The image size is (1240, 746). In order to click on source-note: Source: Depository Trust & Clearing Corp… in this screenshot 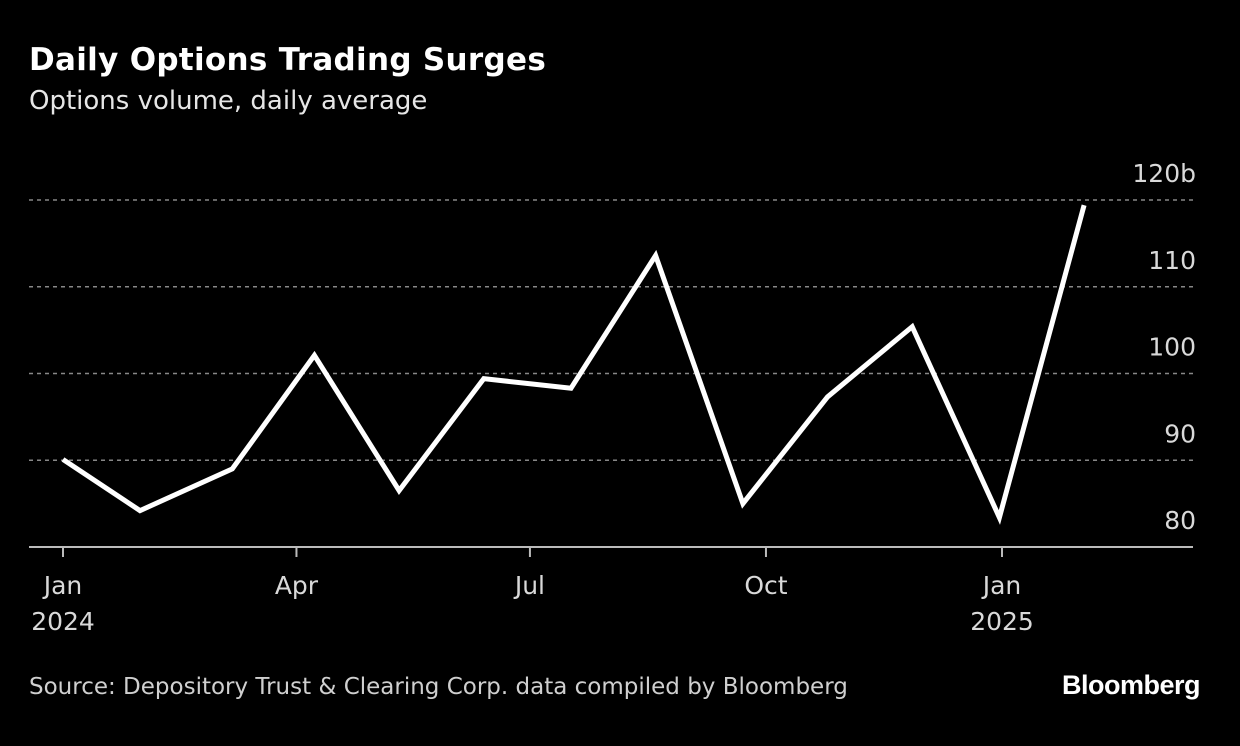, I will do `click(438, 687)`.